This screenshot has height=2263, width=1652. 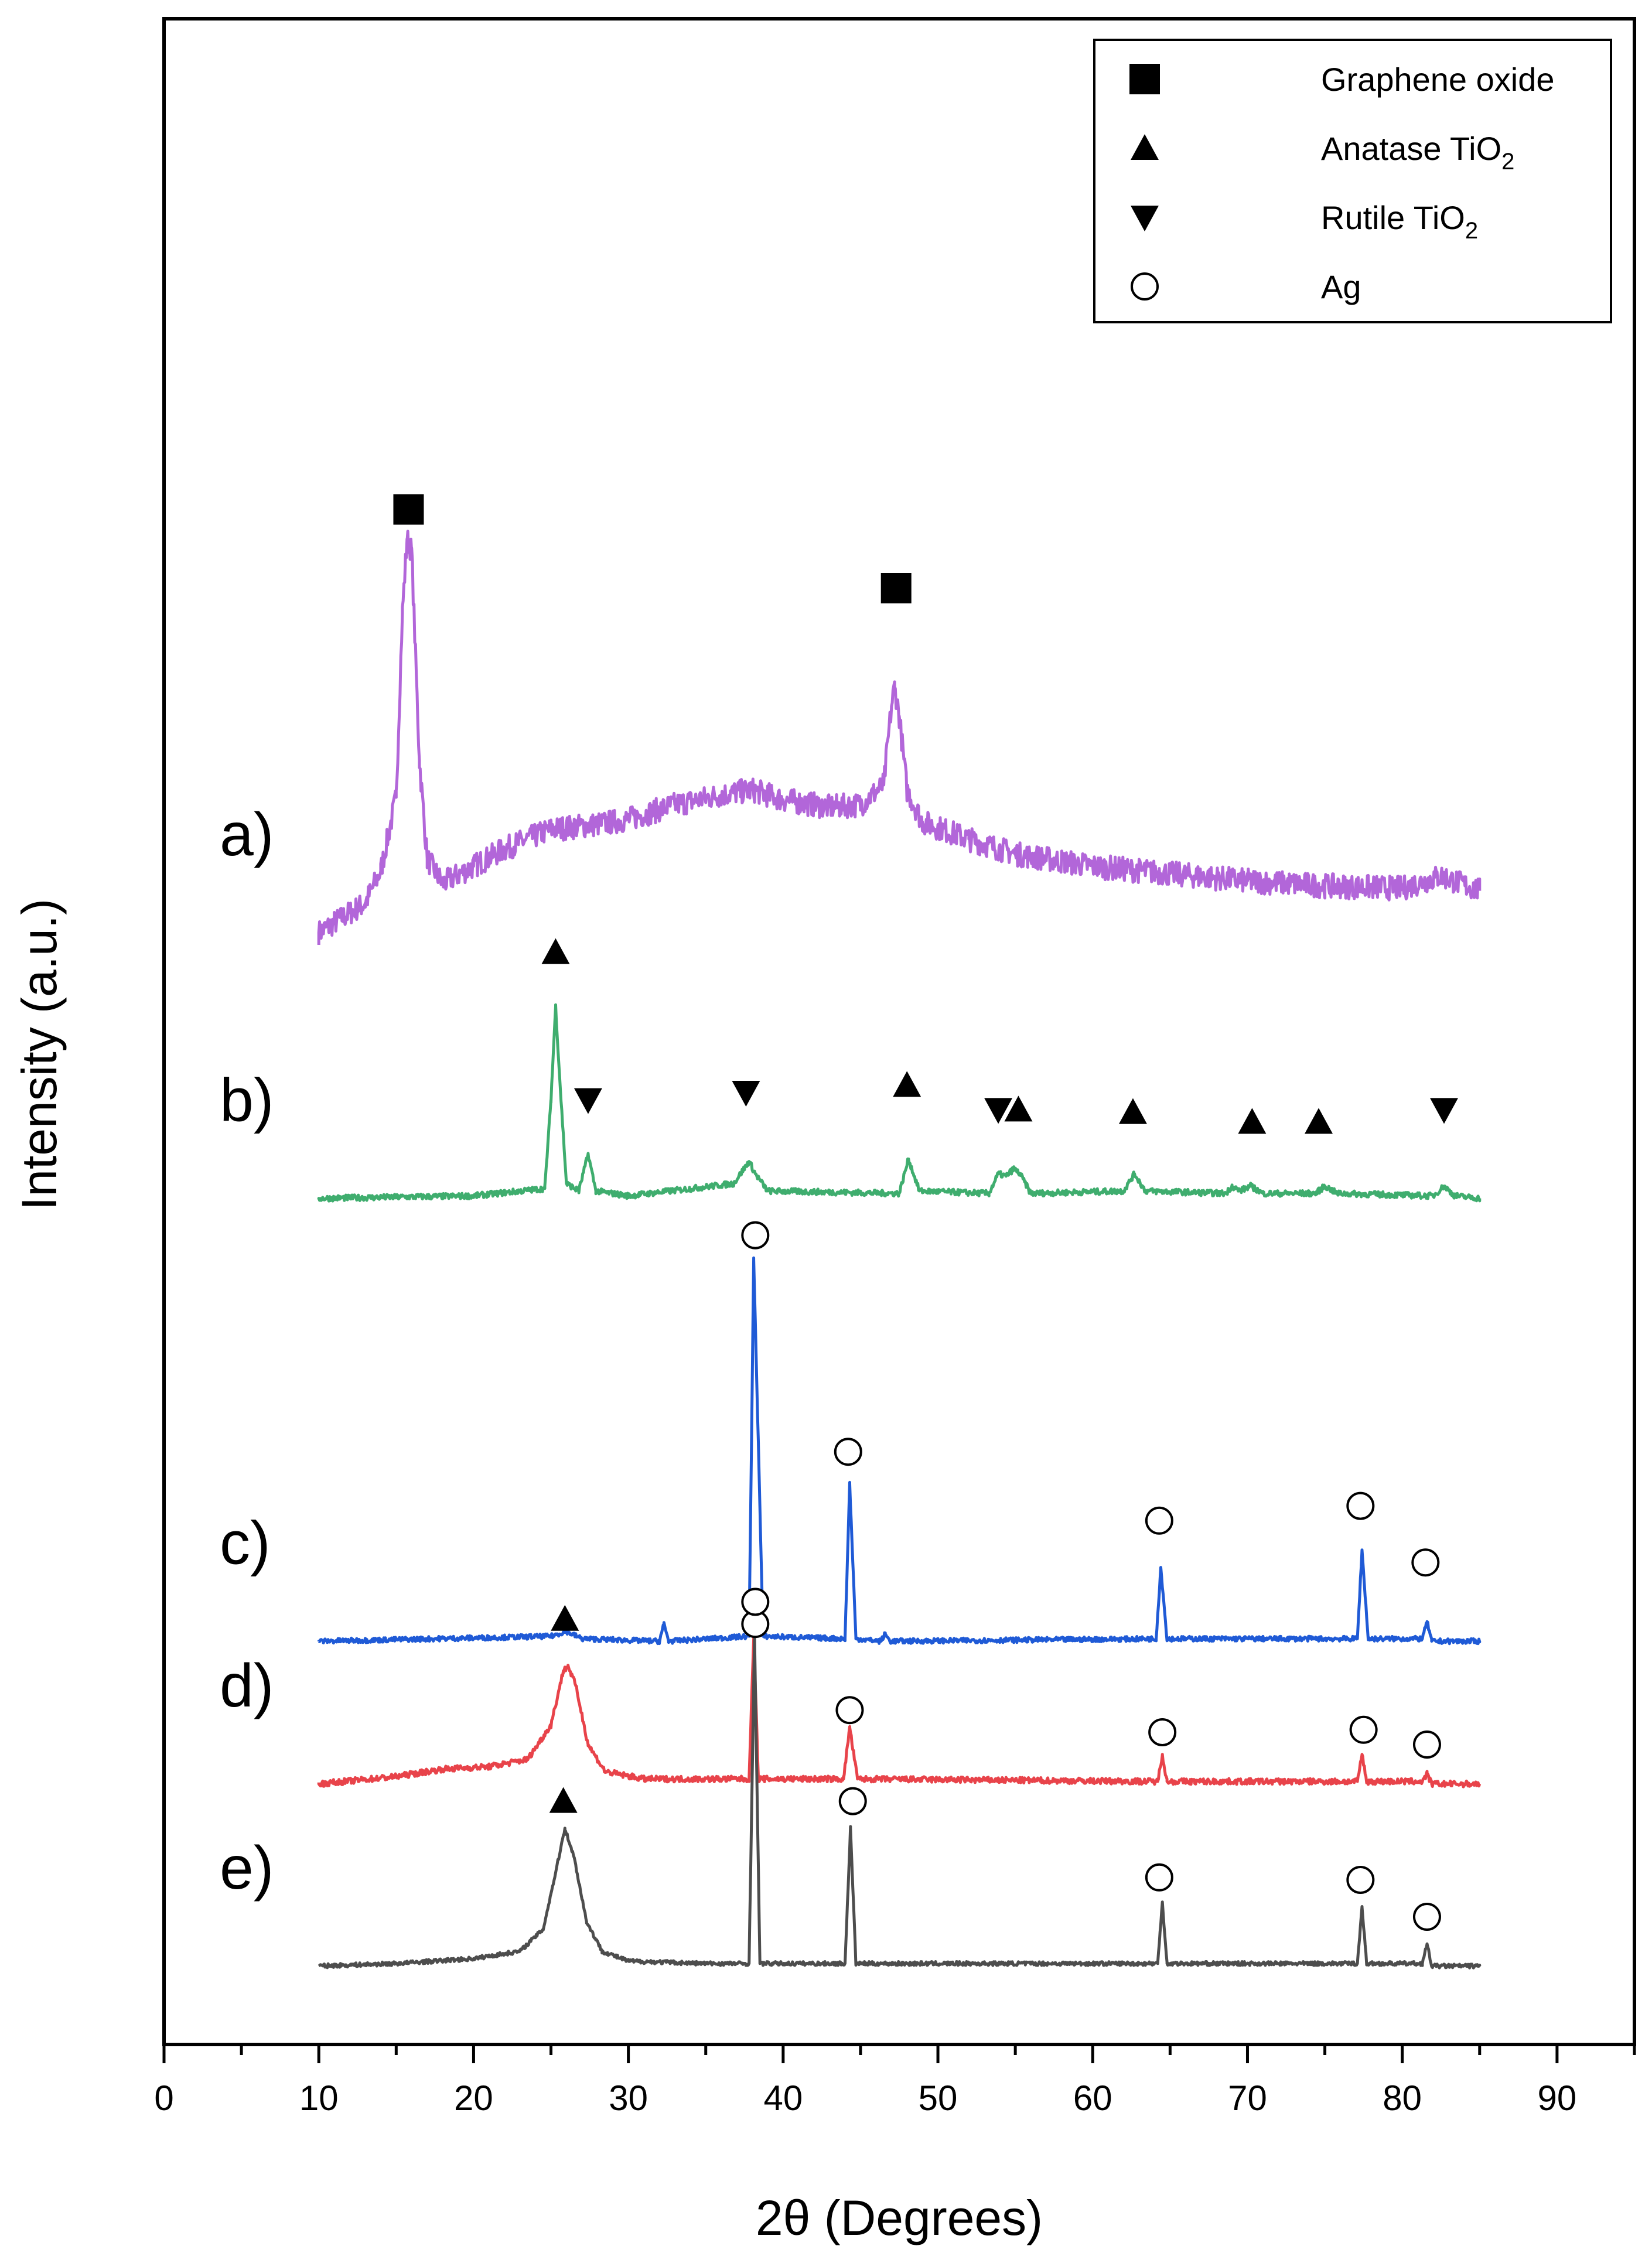 What do you see at coordinates (247, 1868) in the screenshot?
I see `trace-label-e: e)` at bounding box center [247, 1868].